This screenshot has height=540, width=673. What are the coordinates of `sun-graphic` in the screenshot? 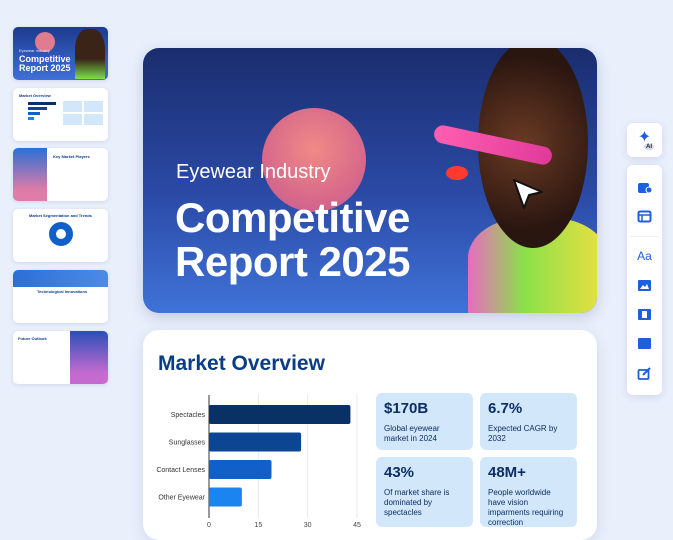 It's located at (314, 160).